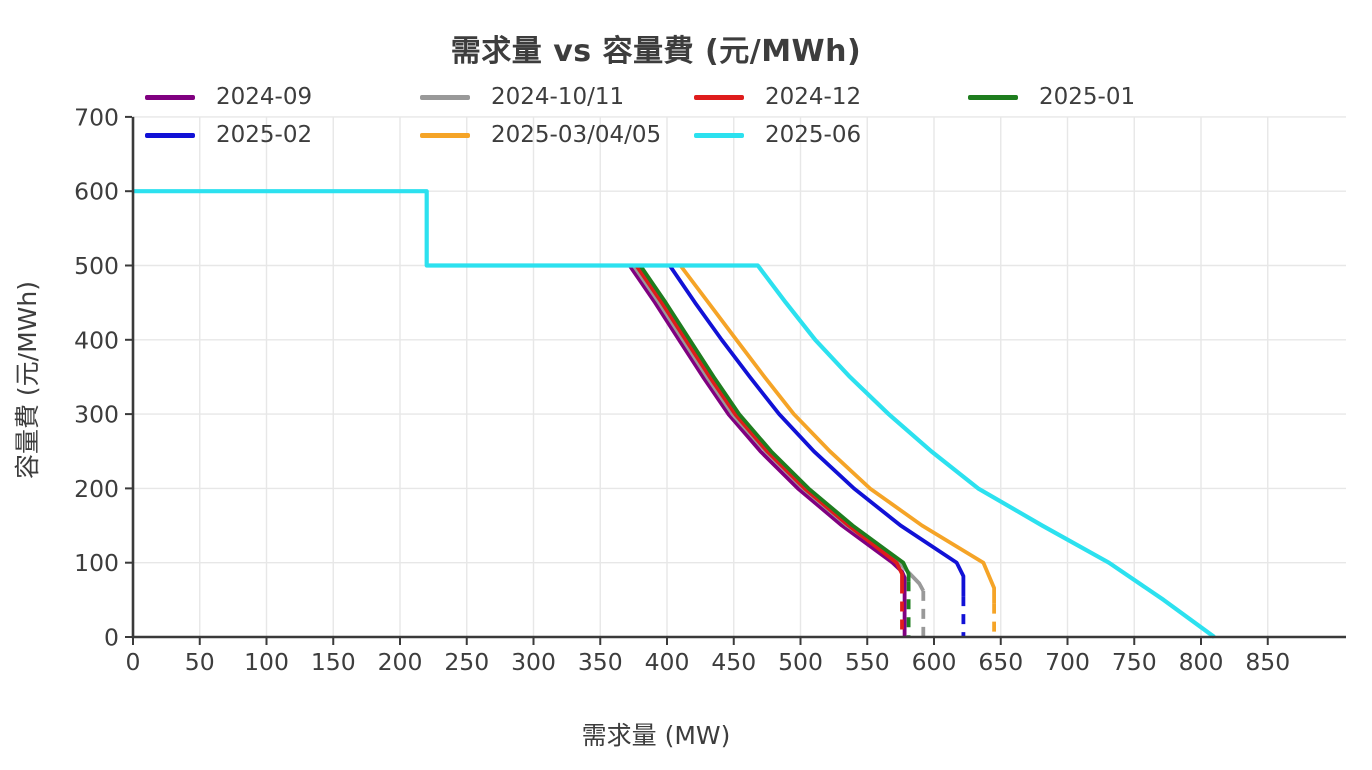 This screenshot has width=1372, height=770. What do you see at coordinates (466, 662) in the screenshot?
I see `x-tick-label-250: 250` at bounding box center [466, 662].